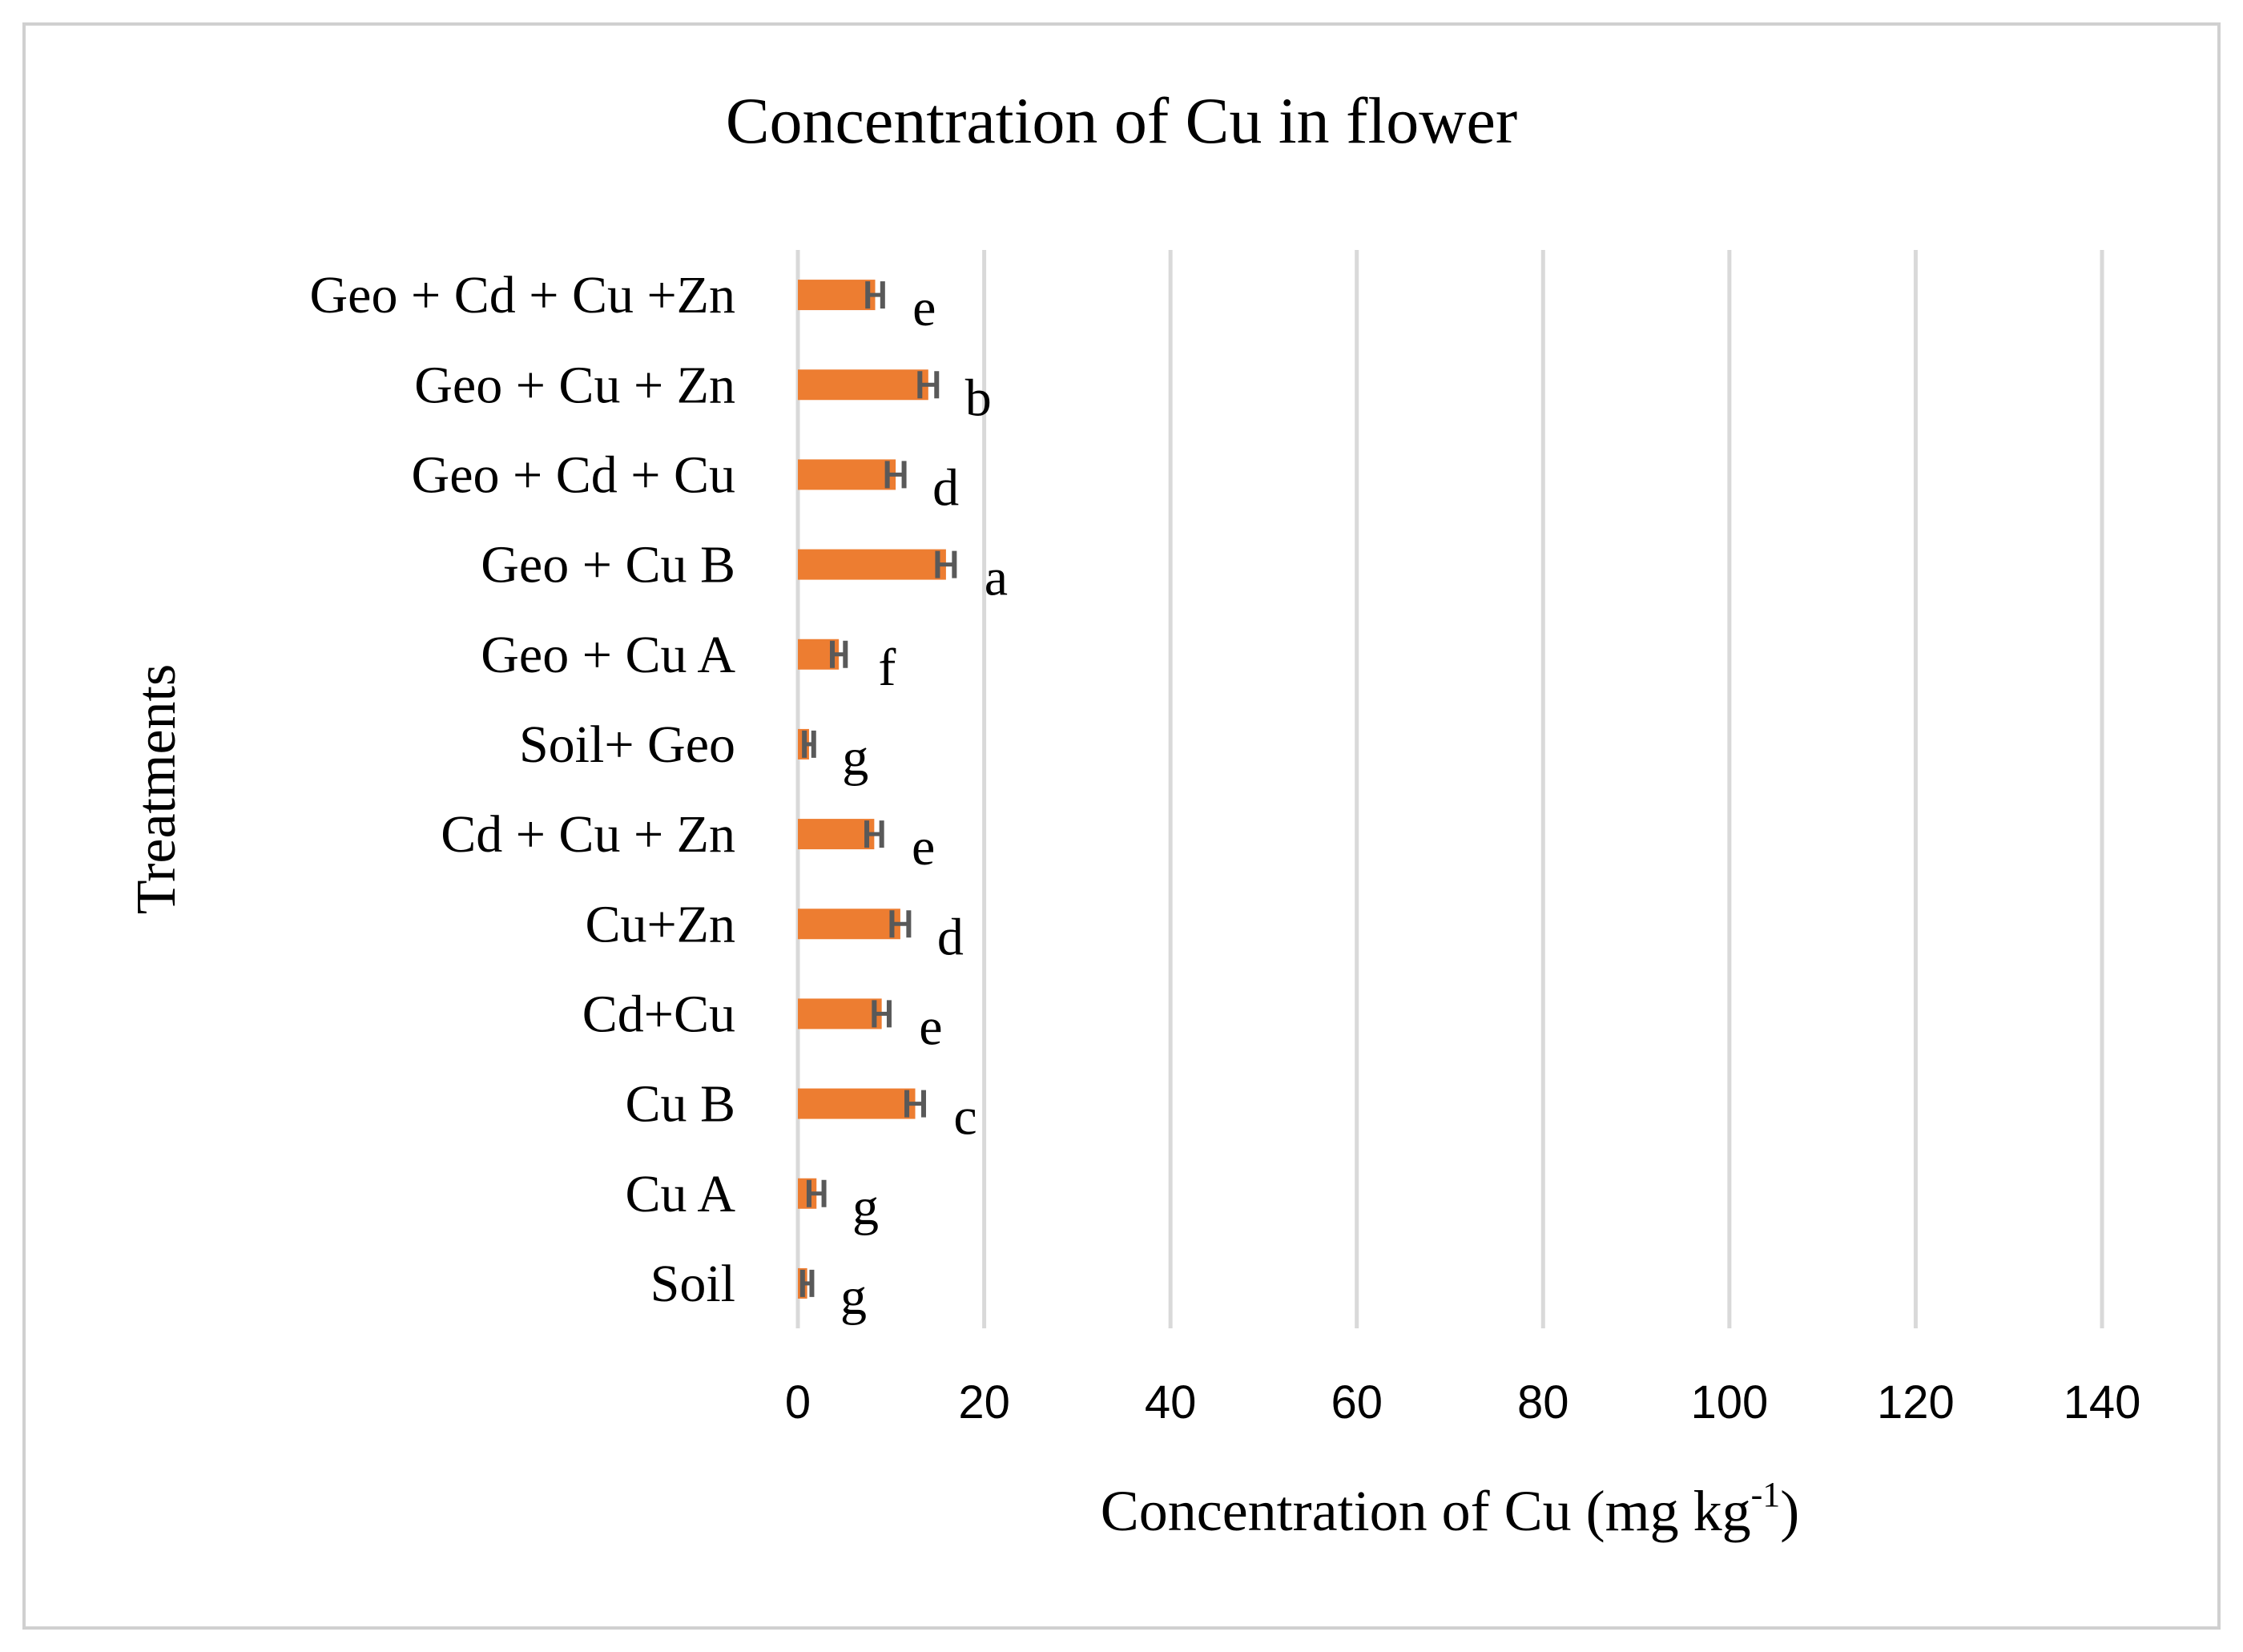 The width and height of the screenshot is (2243, 1652). Describe the element at coordinates (608, 565) in the screenshot. I see `category-label: Geo + Cu B` at that location.